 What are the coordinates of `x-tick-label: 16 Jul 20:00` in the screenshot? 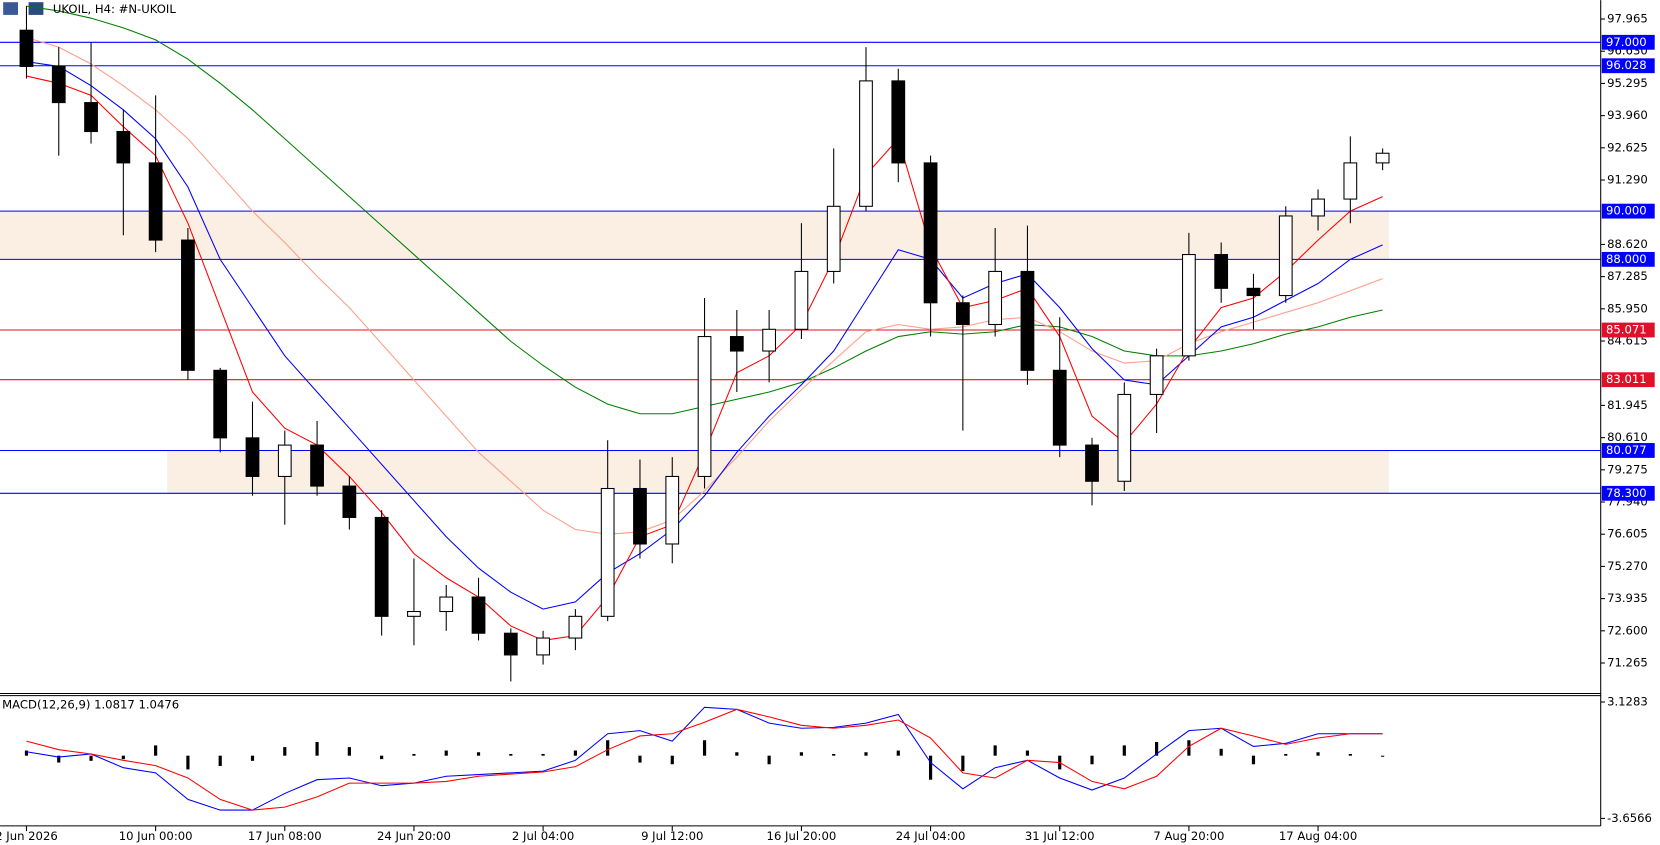 It's located at (802, 836).